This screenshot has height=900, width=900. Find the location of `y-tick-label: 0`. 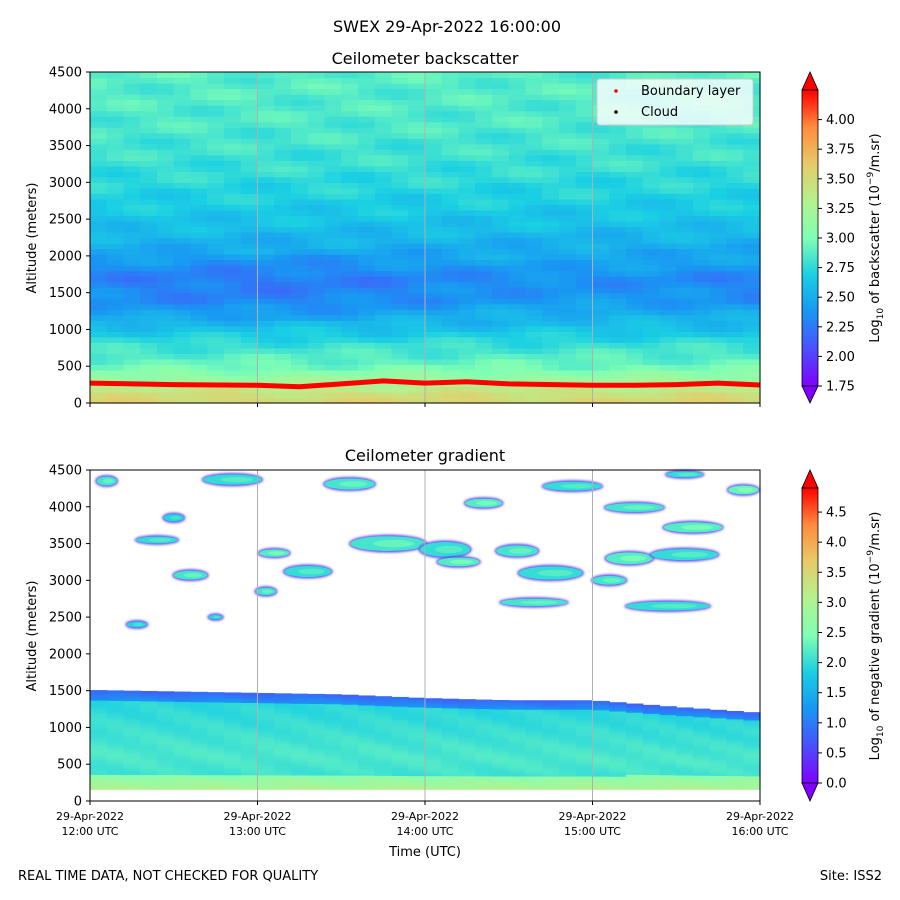

y-tick-label: 0 is located at coordinates (78, 404).